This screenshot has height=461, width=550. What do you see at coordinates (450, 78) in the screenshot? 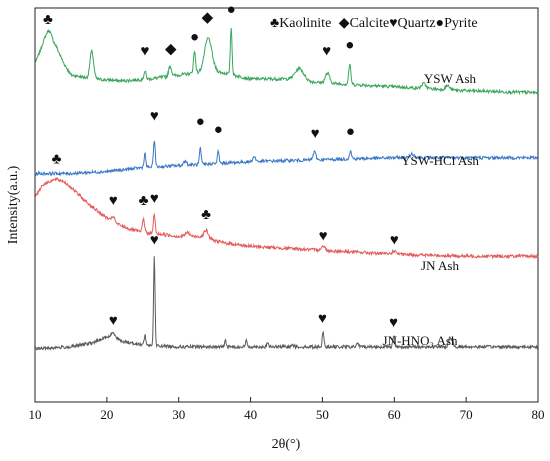
I see `series-label-0: YSW Ash` at bounding box center [450, 78].